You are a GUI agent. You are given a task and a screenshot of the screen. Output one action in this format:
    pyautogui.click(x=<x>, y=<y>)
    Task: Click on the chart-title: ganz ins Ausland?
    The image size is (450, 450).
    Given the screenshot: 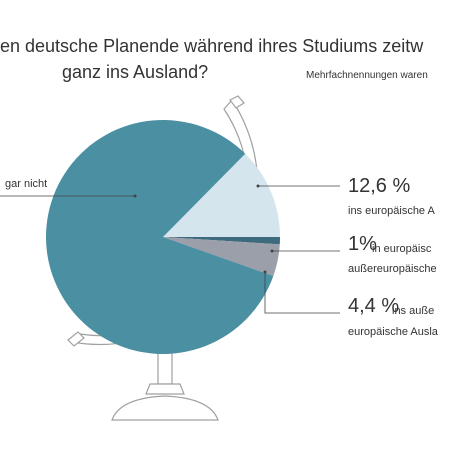 What is the action you would take?
    pyautogui.click(x=135, y=72)
    